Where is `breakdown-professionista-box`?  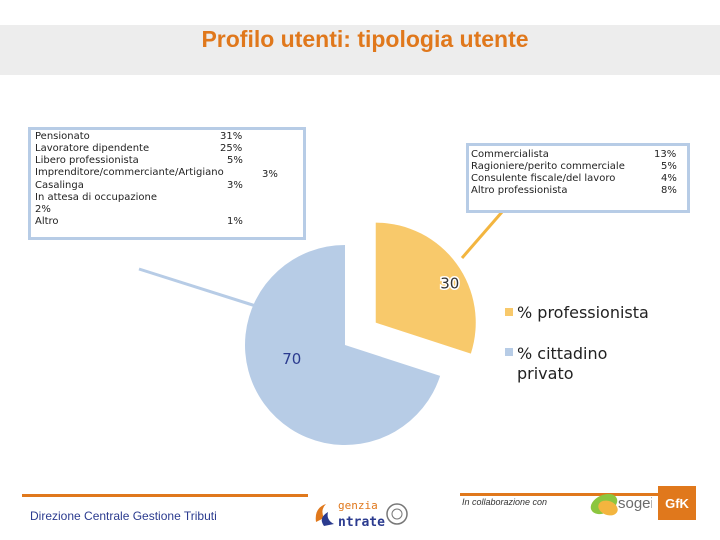
breakdown-professionista-box is located at coordinates (578, 178).